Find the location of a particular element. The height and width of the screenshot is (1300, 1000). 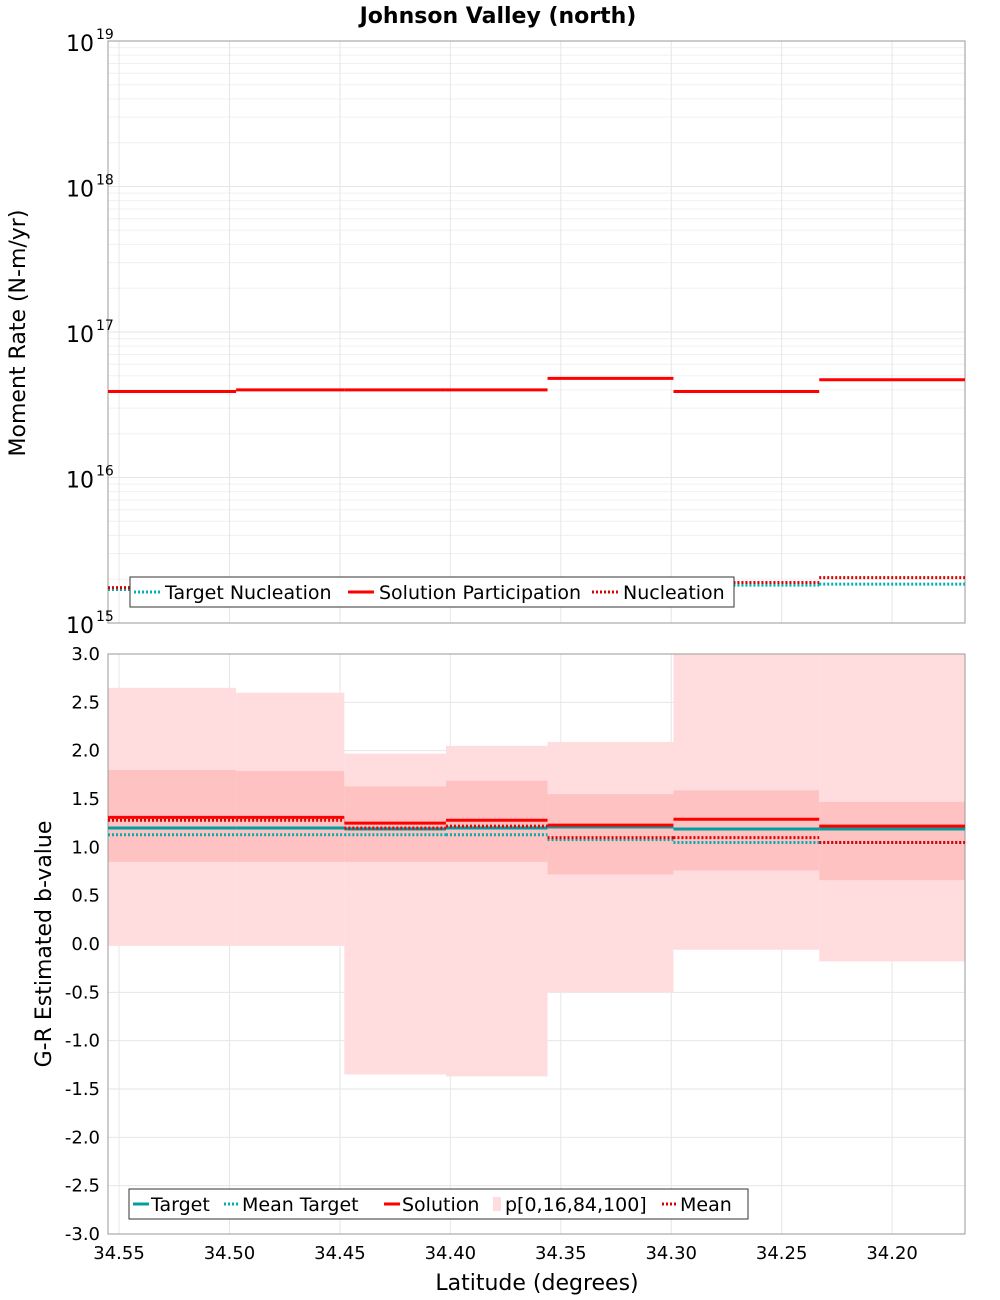

y-tick-label: 2.5 is located at coordinates (85, 702).